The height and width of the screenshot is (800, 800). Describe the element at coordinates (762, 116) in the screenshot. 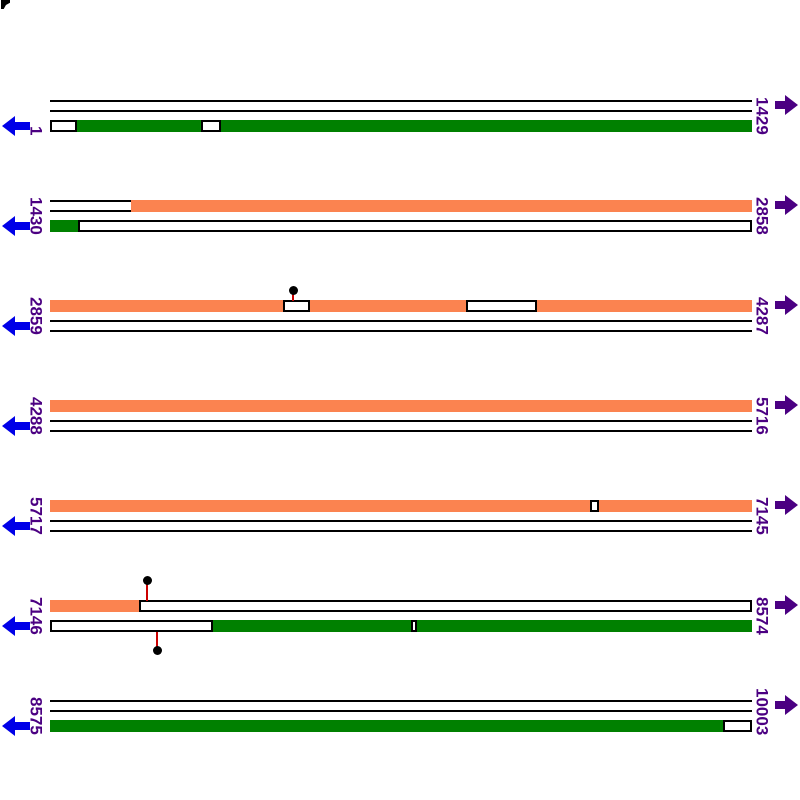

I see `row-end-coordinate: 1429` at that location.